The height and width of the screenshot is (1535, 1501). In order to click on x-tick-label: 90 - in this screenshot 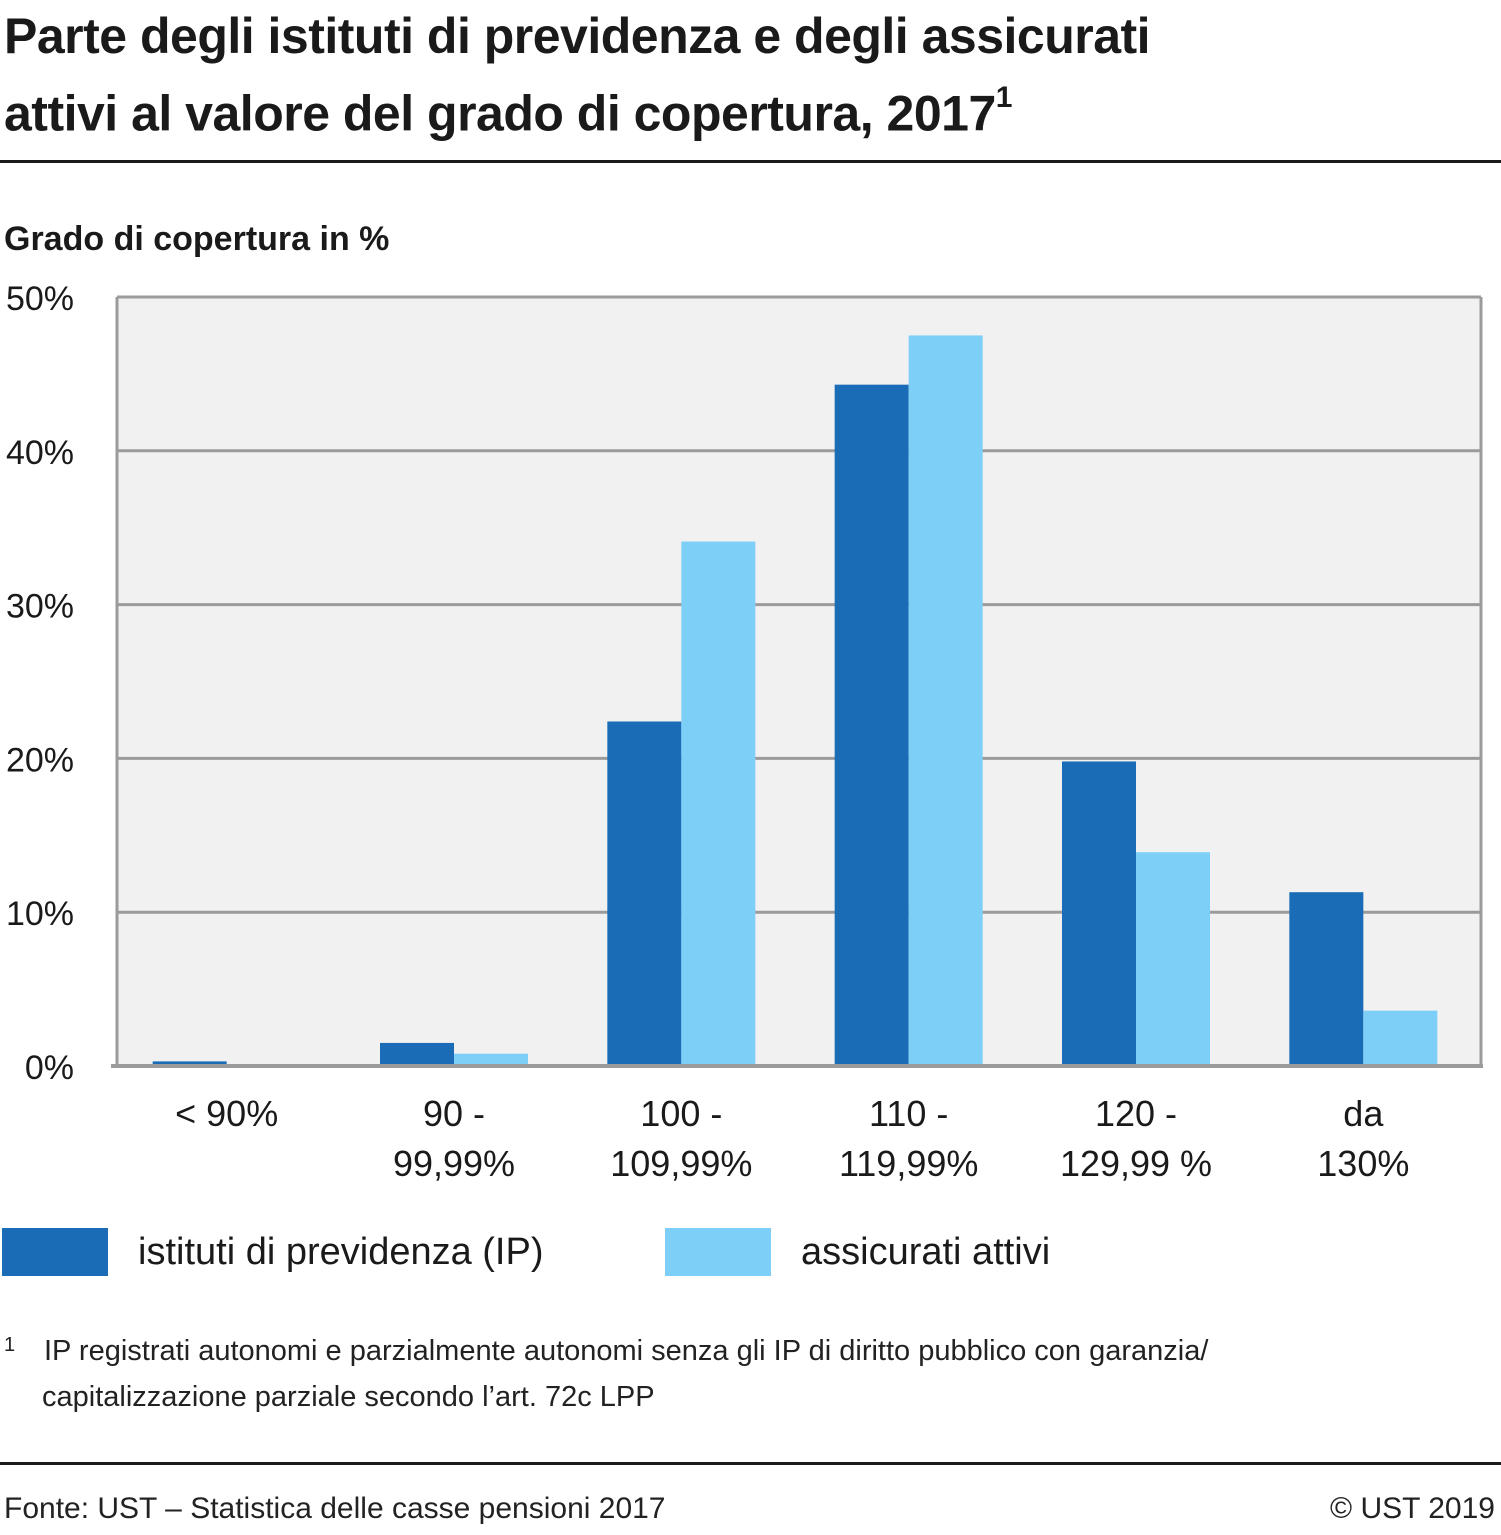, I will do `click(454, 1113)`.